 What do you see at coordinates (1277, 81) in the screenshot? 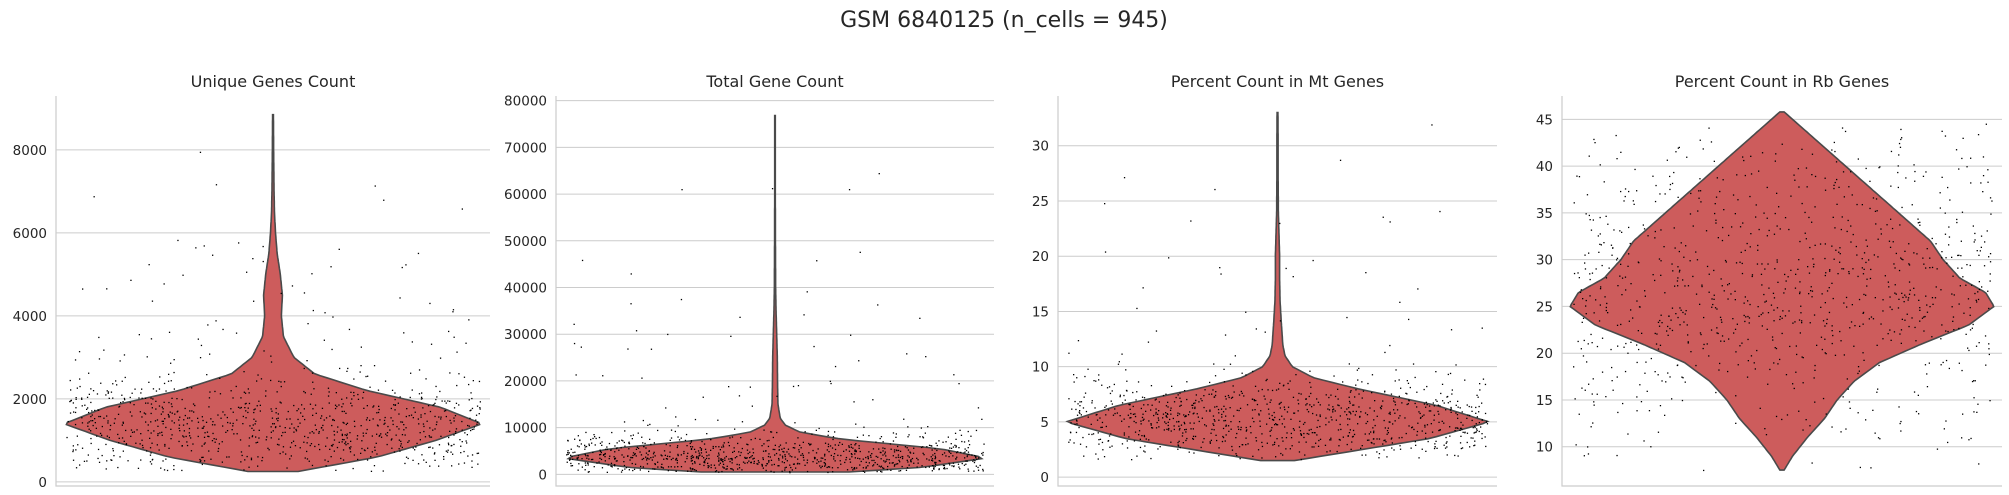
I see `panel-title: Percent Count in Mt Genes` at bounding box center [1277, 81].